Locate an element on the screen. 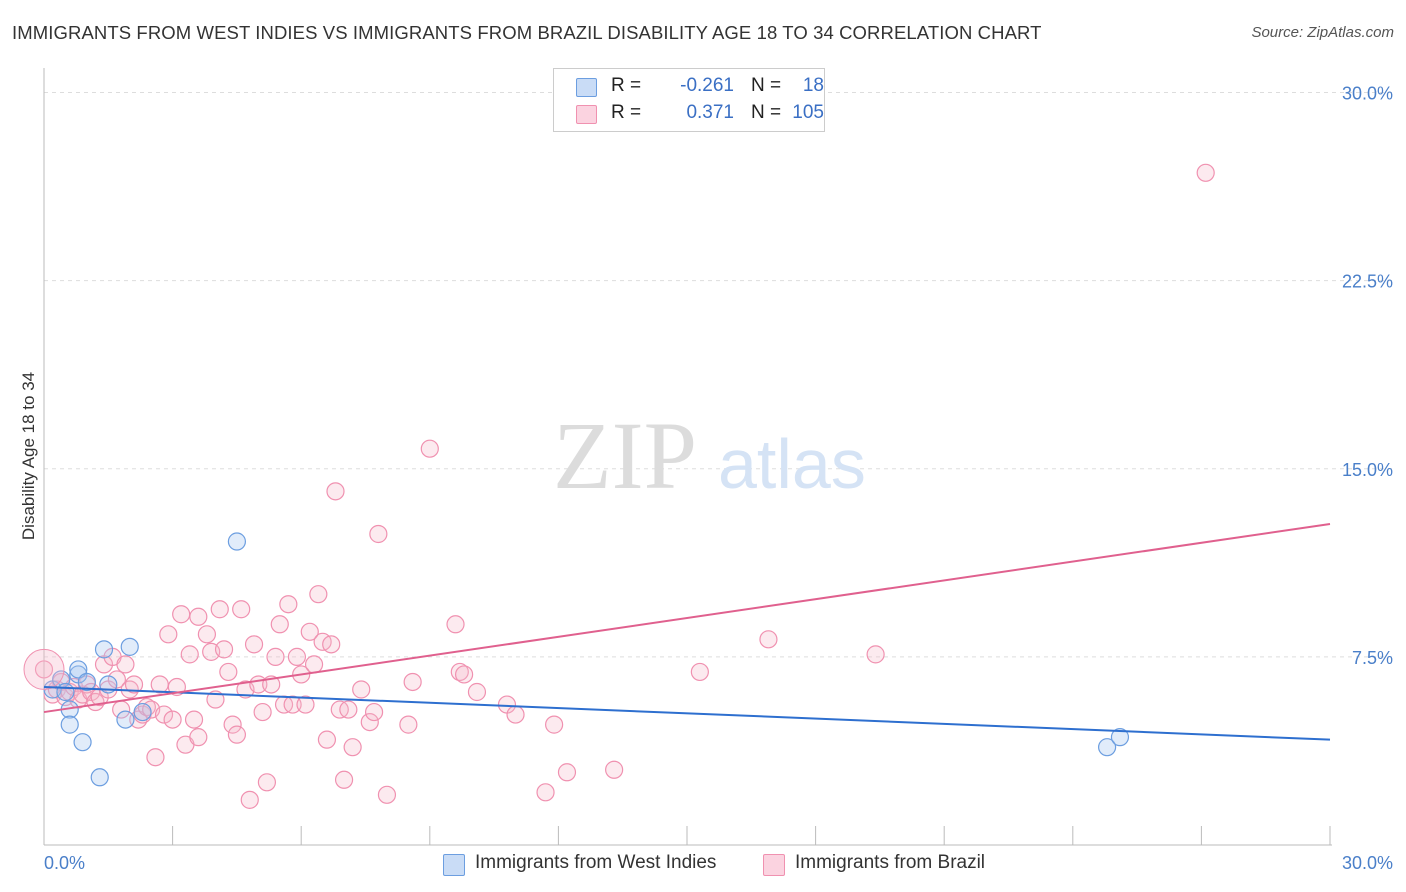 The image size is (1406, 892). brazil-swatch is located at coordinates (586, 114).